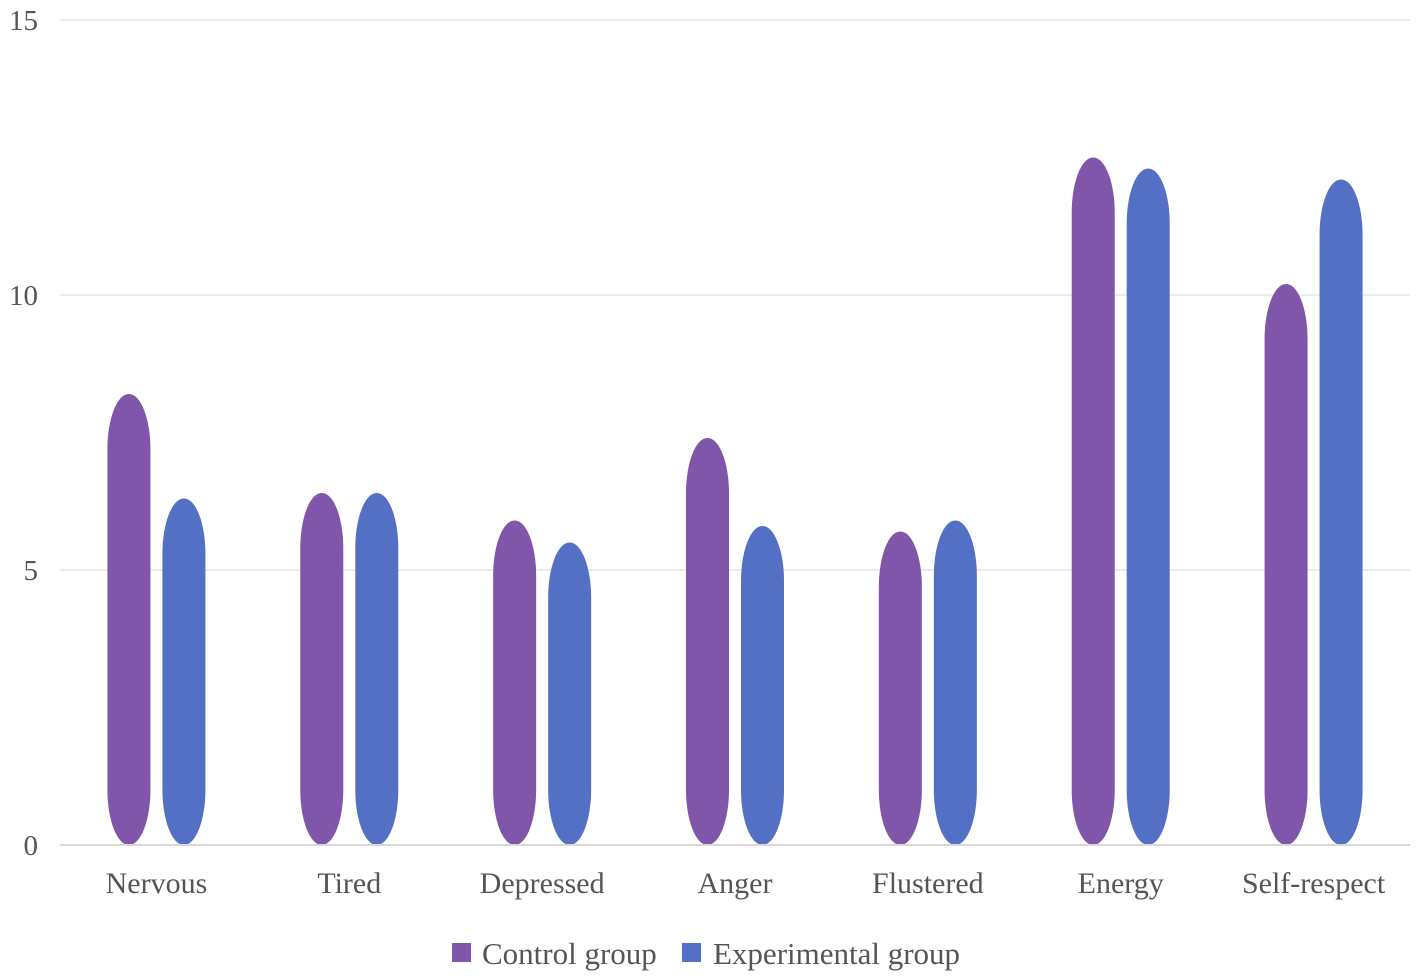 The width and height of the screenshot is (1418, 978). What do you see at coordinates (1341, 512) in the screenshot?
I see `bar-experimental-self-respect` at bounding box center [1341, 512].